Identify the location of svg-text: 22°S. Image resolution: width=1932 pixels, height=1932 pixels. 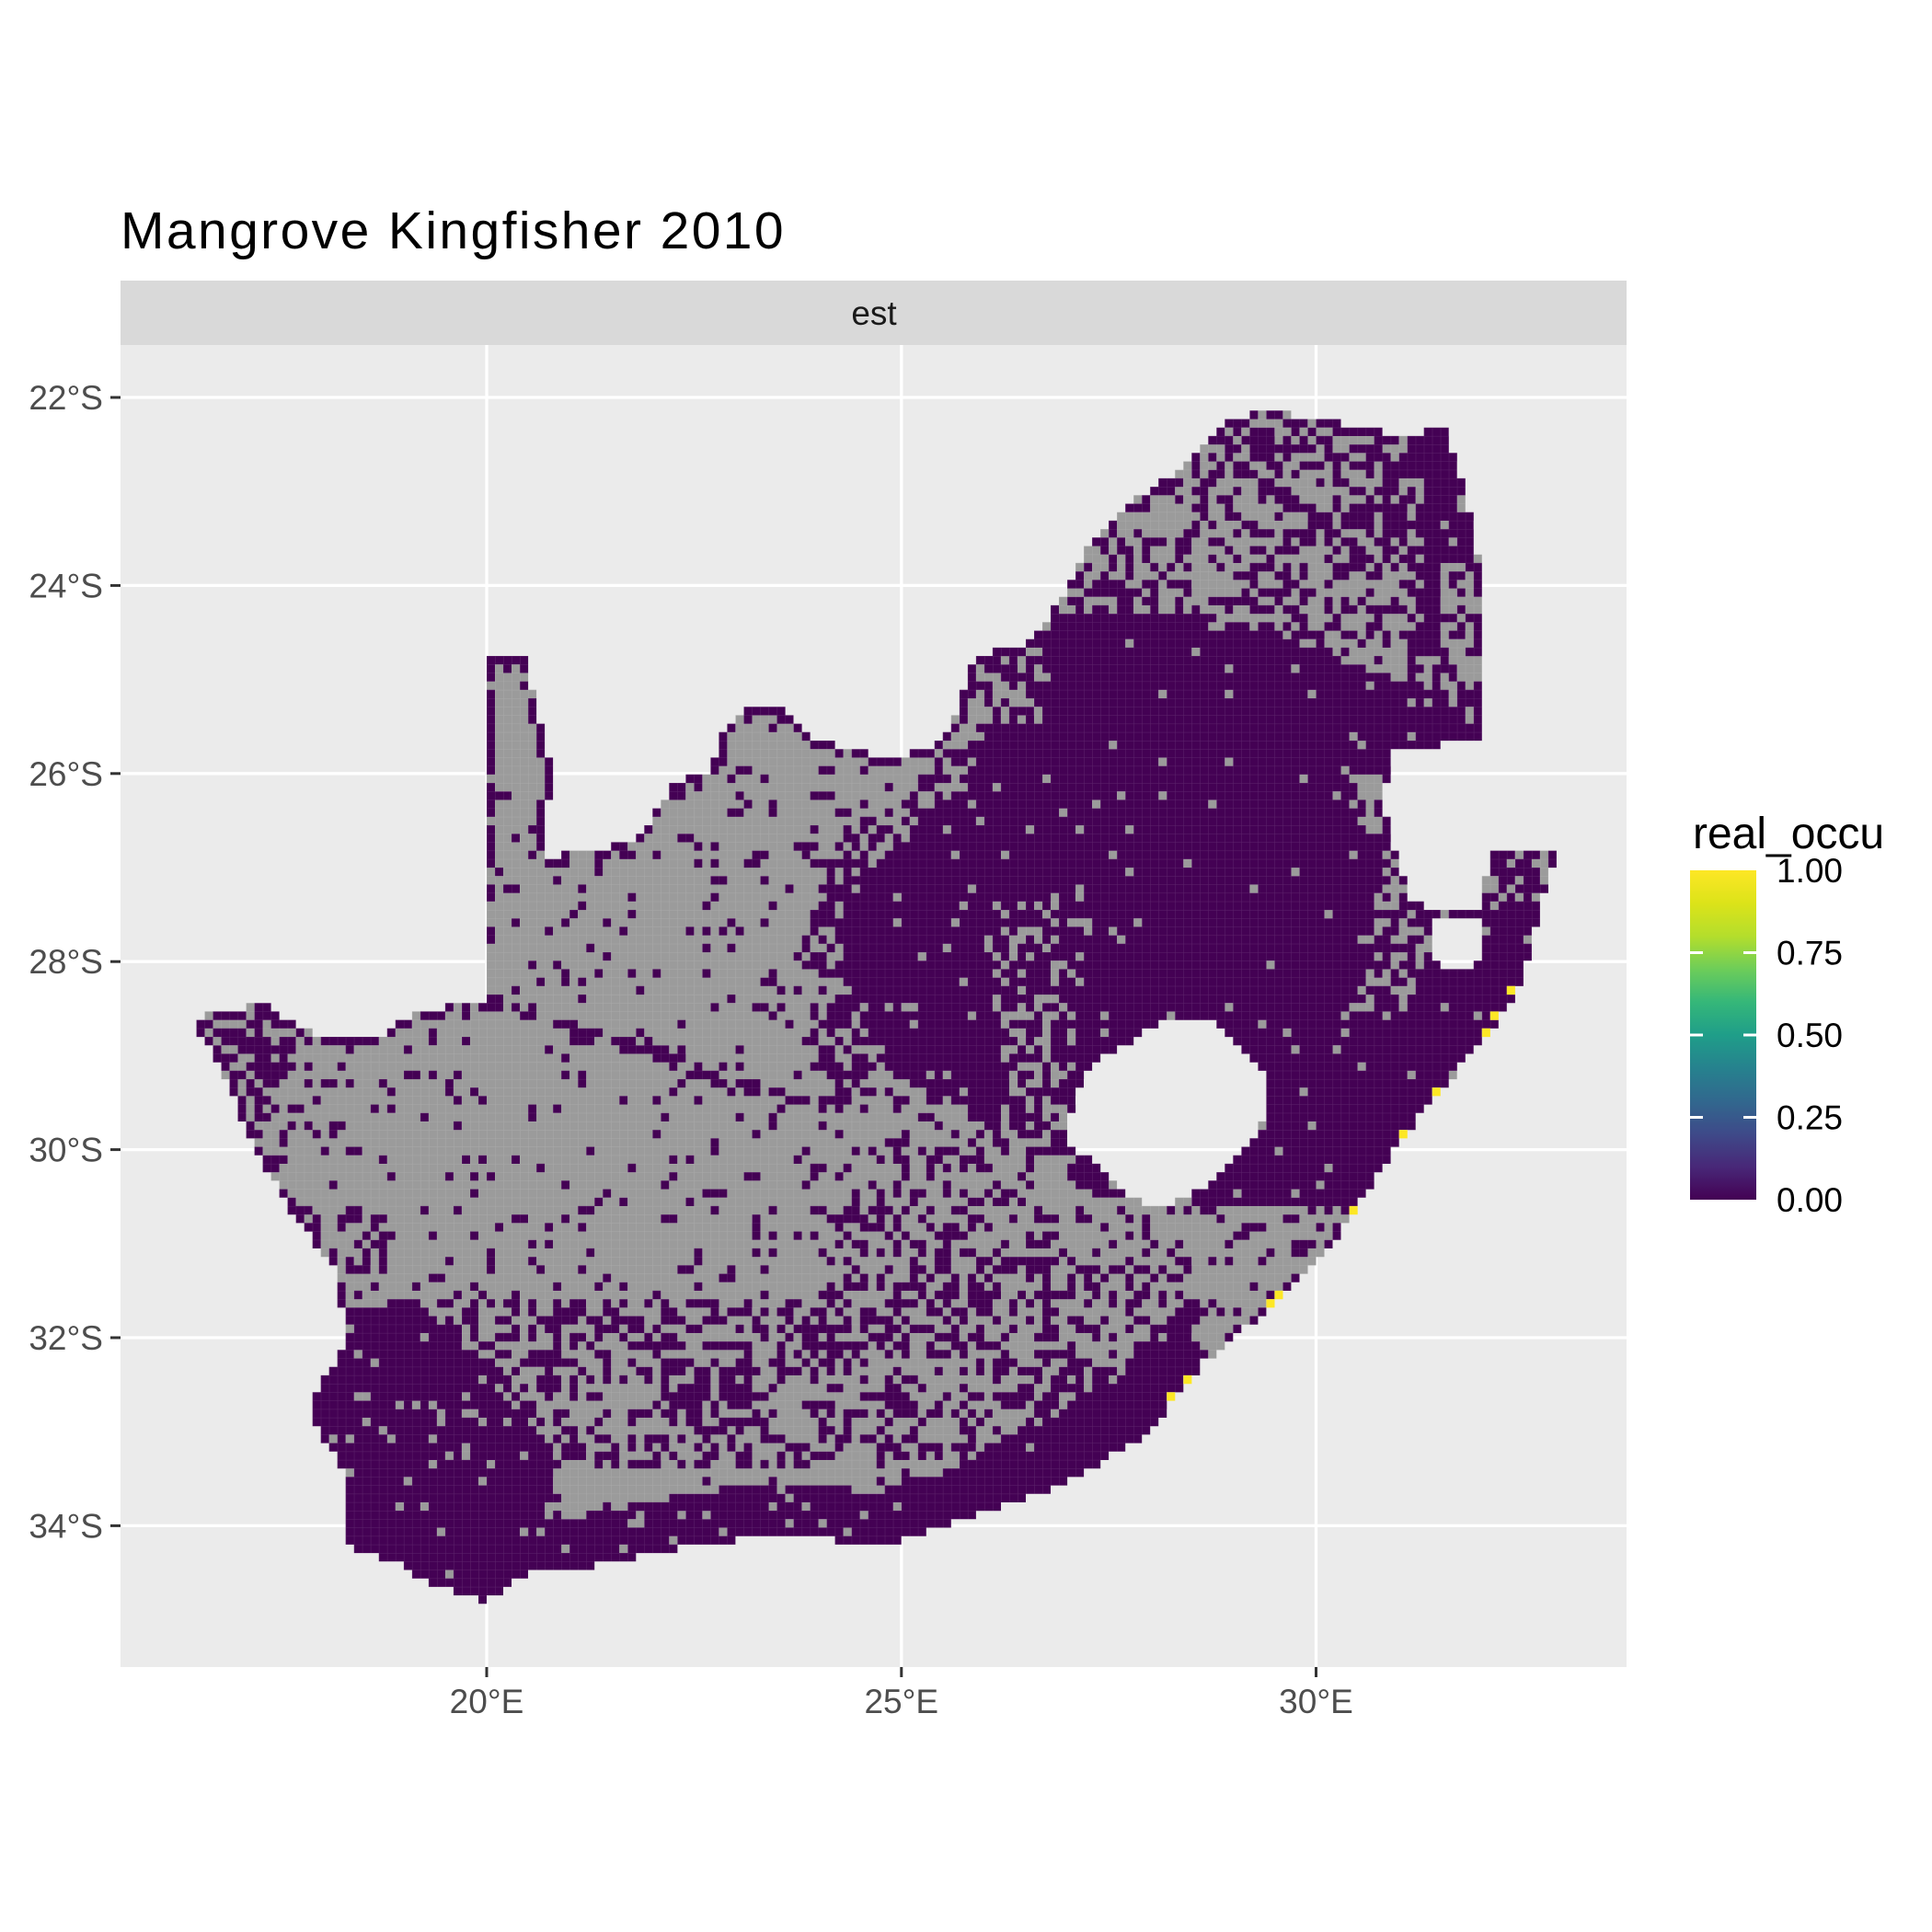
(66, 398).